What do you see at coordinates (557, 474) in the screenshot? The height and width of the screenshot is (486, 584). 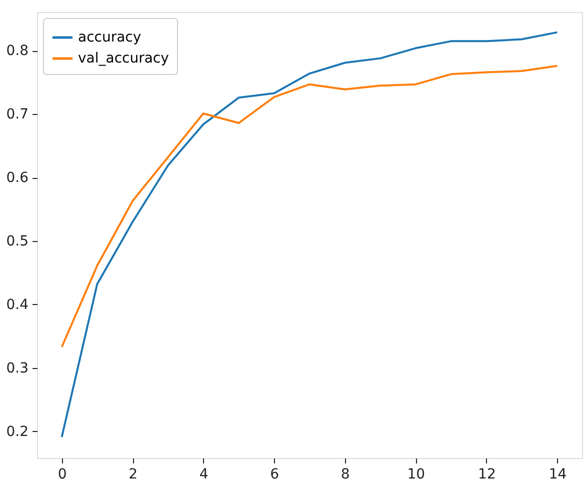 I see `x-tick-label: 14` at bounding box center [557, 474].